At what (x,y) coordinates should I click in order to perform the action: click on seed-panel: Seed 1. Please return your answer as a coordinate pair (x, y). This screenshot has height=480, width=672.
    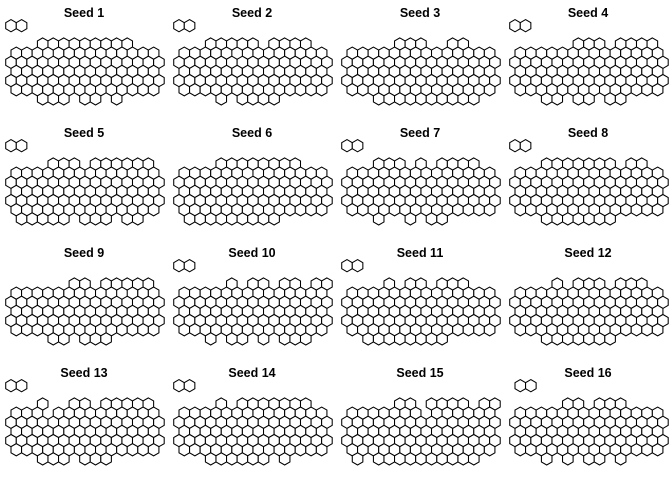
    Looking at the image, I should click on (84, 60).